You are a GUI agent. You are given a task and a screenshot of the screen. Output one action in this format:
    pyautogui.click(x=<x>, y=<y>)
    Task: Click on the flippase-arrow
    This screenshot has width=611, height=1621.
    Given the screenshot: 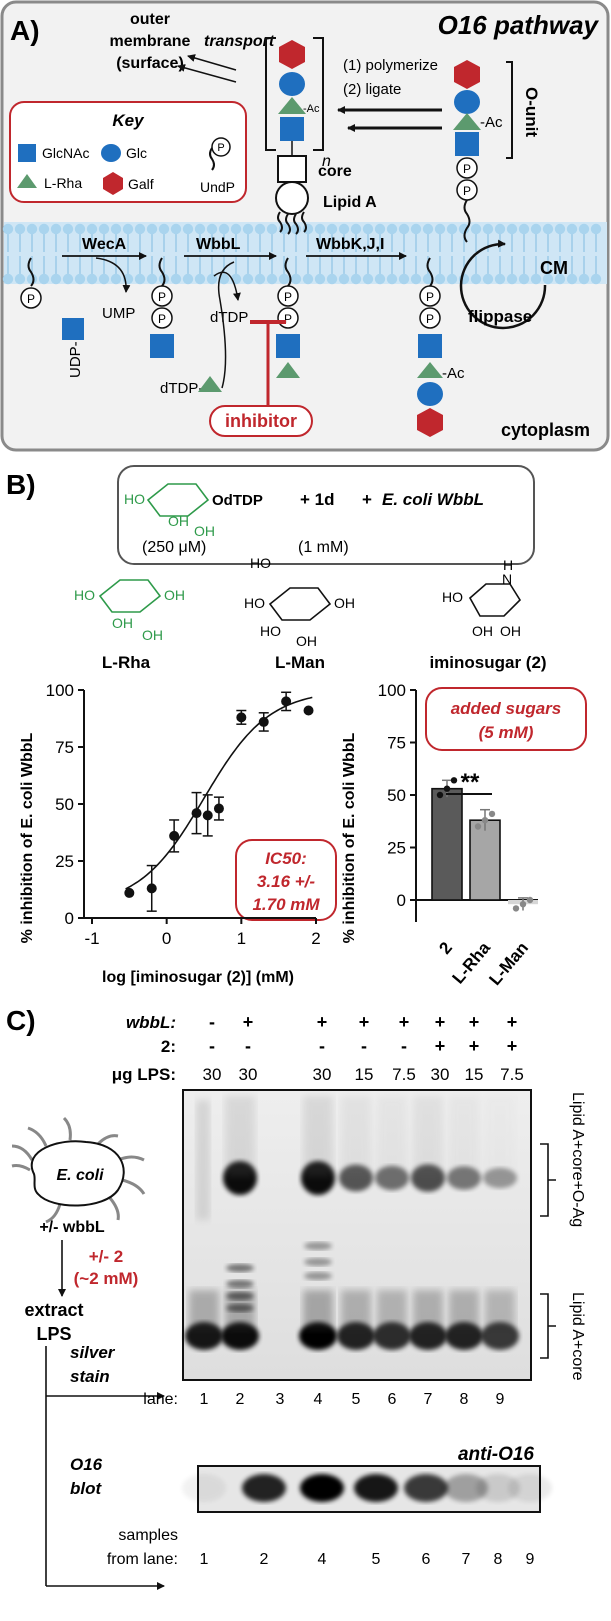 What is the action you would take?
    pyautogui.click(x=503, y=284)
    